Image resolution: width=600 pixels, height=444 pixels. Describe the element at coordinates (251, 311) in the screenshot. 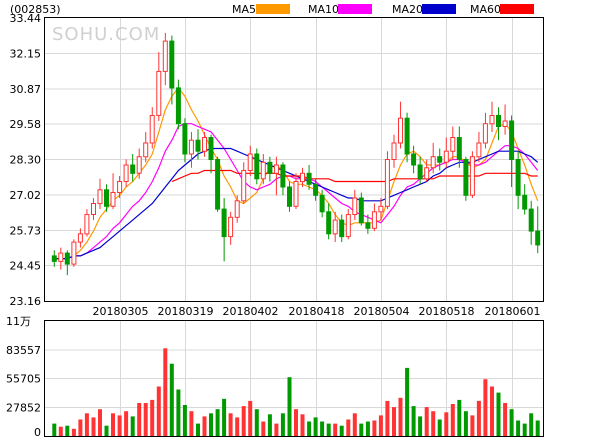

I see `date-tick-label: 20180402` at that location.